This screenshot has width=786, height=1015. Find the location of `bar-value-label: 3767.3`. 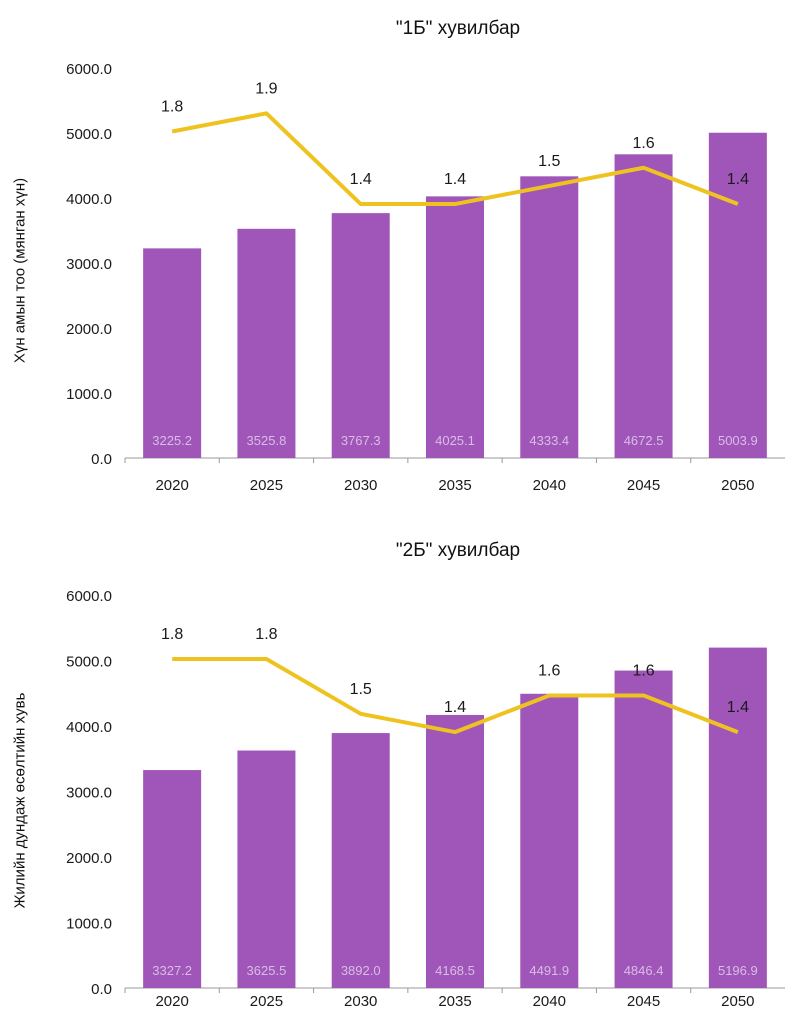

bar-value-label: 3767.3 is located at coordinates (361, 440).